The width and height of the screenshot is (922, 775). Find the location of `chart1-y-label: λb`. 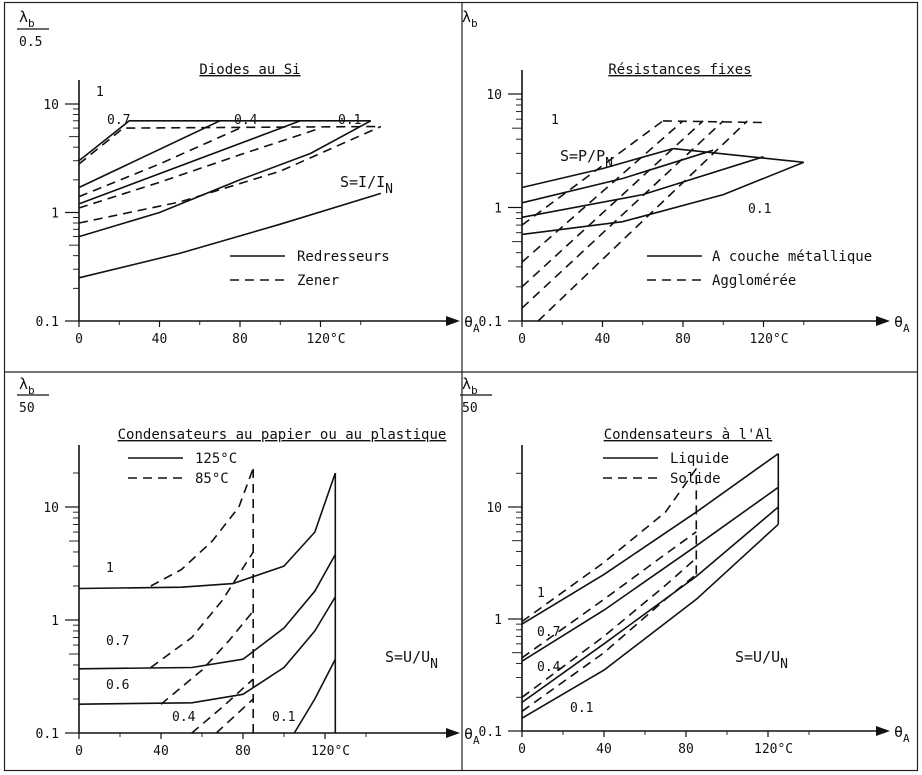

chart1-y-label: λb is located at coordinates (27, 19).